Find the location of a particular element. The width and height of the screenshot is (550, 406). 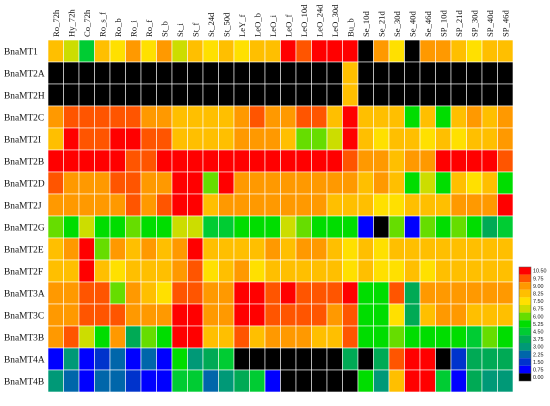

legend-frame is located at coordinates (525, 324).